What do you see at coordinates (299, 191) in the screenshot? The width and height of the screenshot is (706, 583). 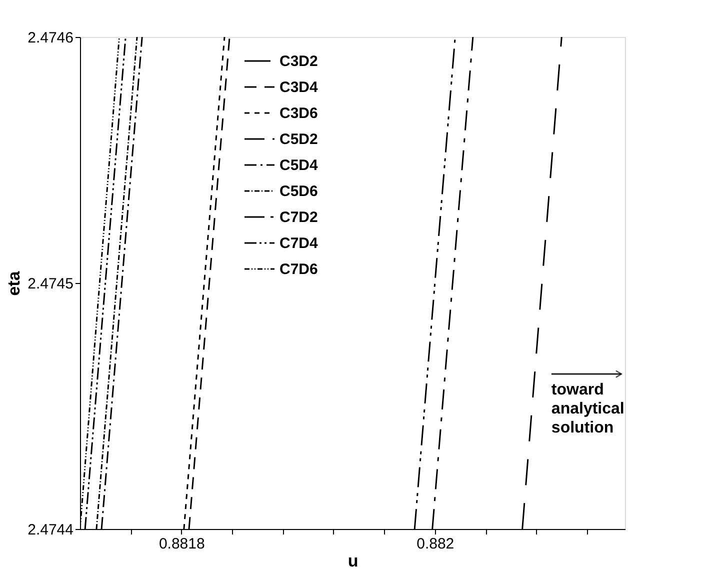 I see `legend-label: C5D6` at bounding box center [299, 191].